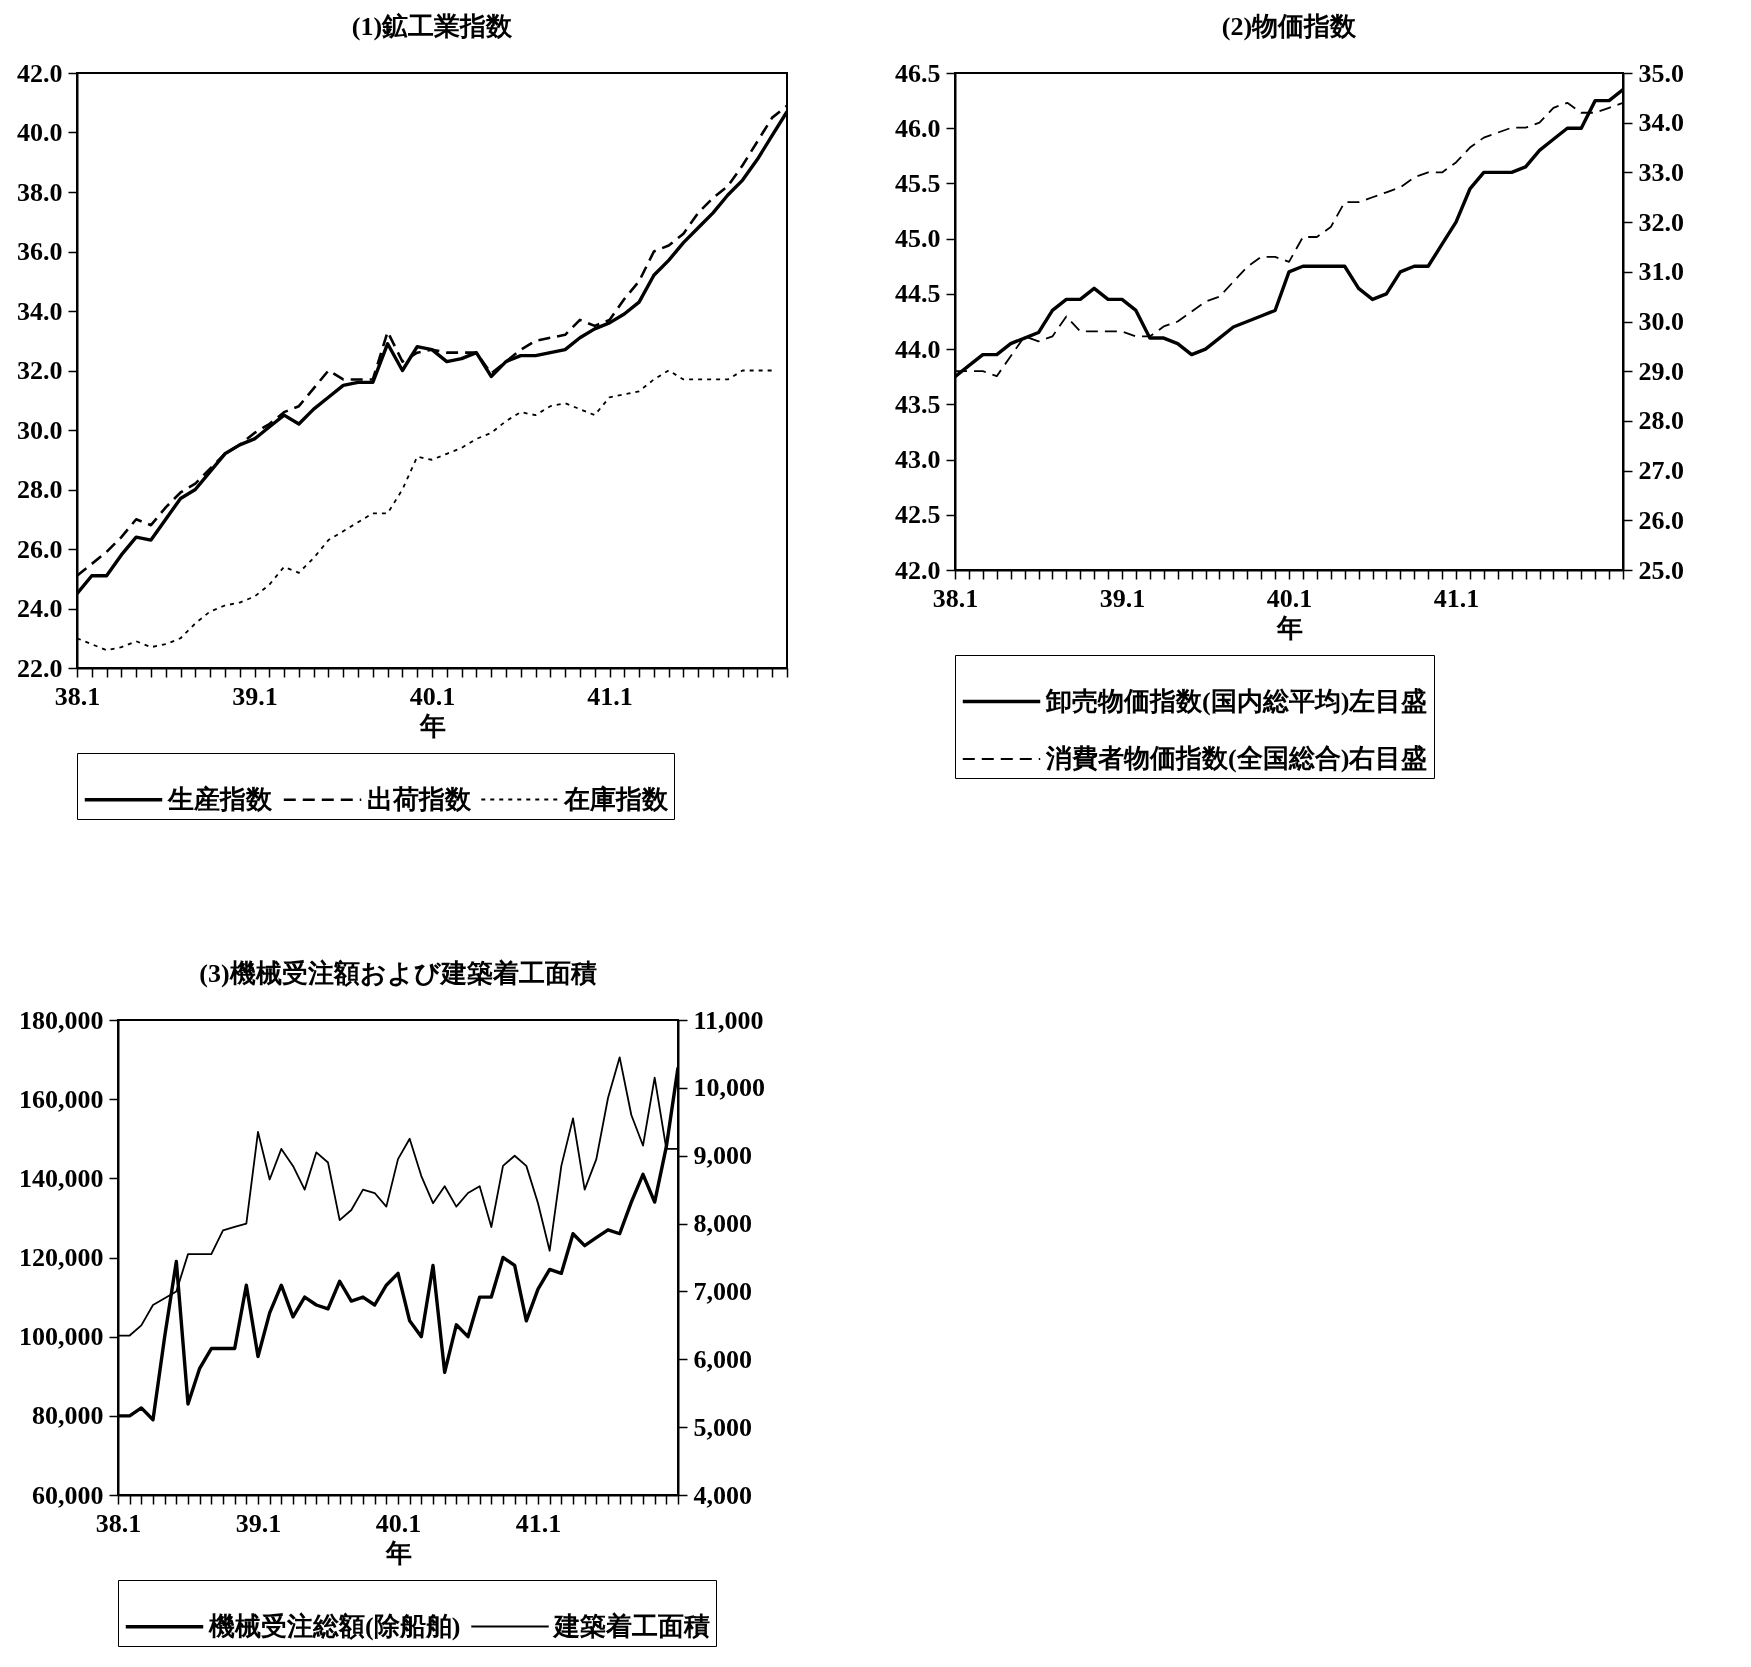  I want to click on y-tick-label: 46.0, so click(918, 128).